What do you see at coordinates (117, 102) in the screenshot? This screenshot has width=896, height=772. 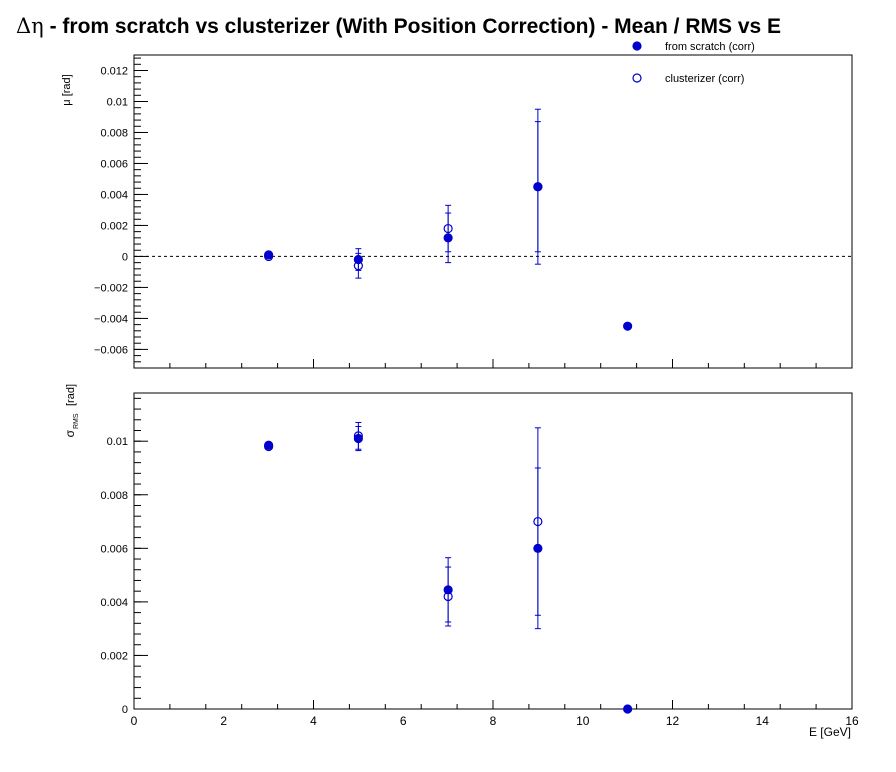 I see `mean-y-tick-label: 0.01` at bounding box center [117, 102].